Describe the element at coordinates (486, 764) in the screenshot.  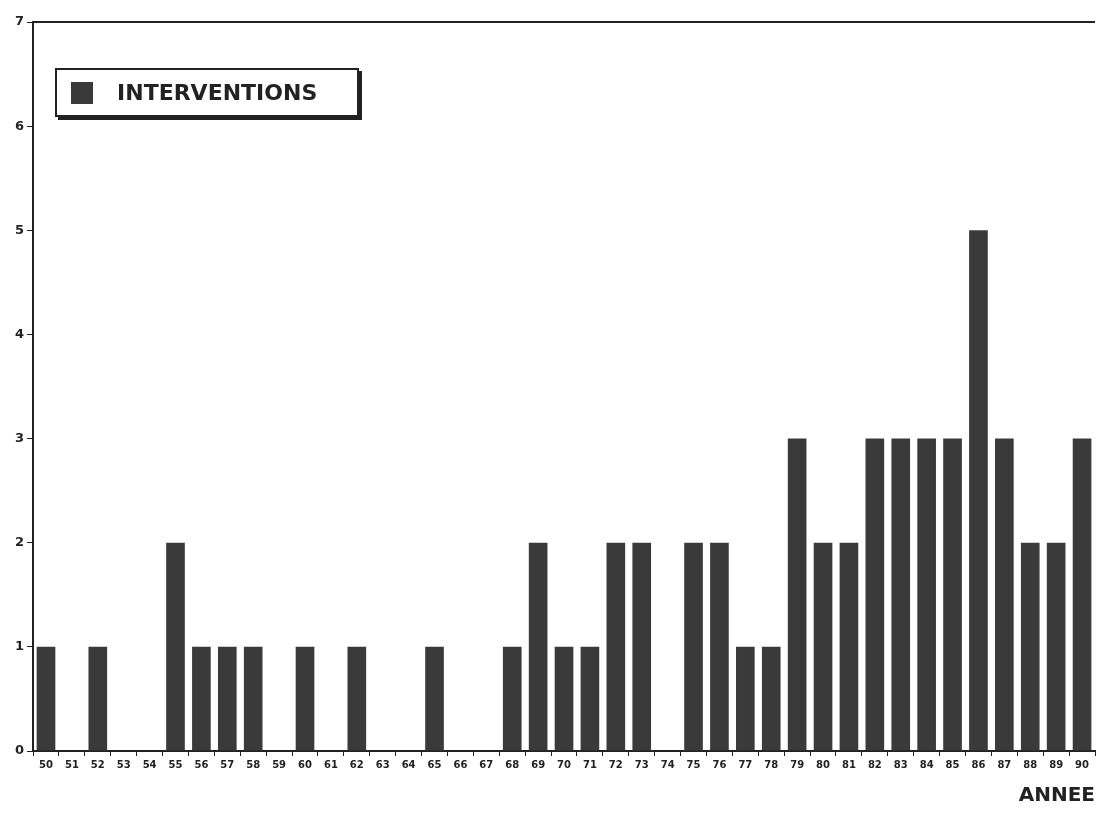
I see `x-tick-label: 67` at that location.